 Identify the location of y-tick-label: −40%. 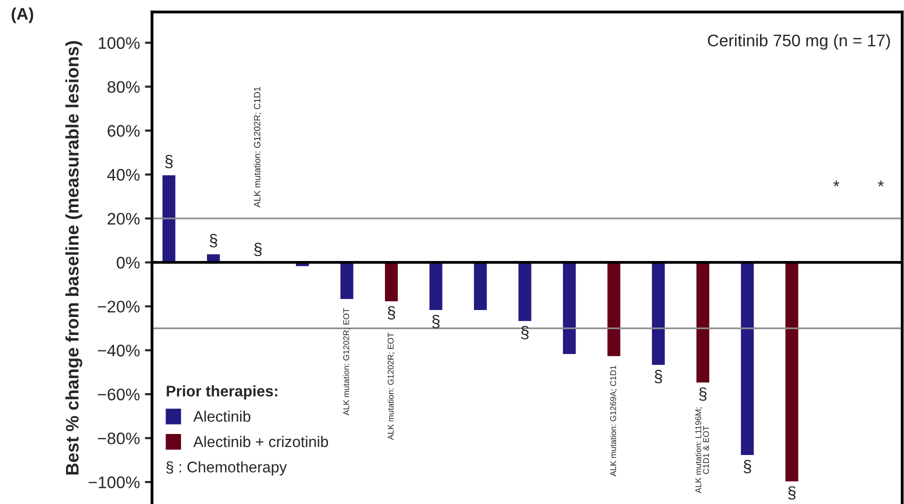
(119, 350).